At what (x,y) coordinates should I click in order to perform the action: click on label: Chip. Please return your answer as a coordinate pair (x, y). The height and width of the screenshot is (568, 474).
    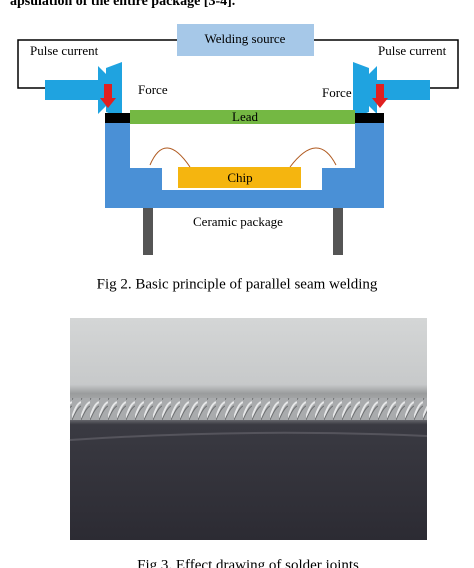
    Looking at the image, I should click on (239, 177).